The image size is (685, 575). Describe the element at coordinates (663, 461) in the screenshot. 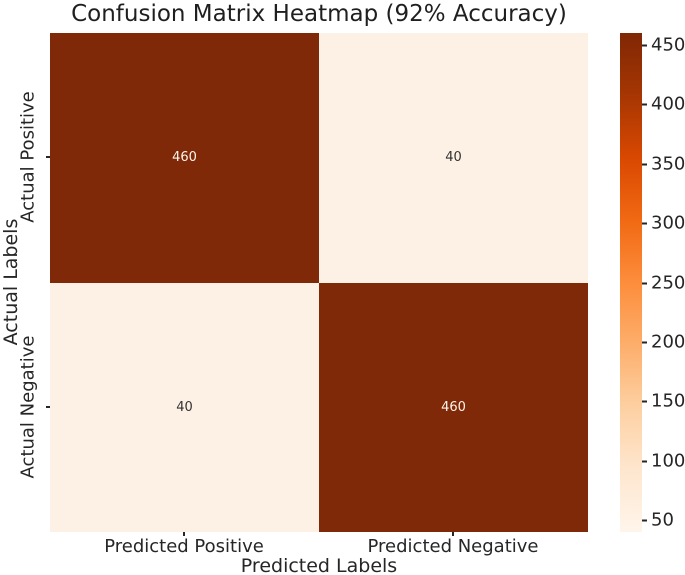

I see `colorbar-tick: 100` at that location.